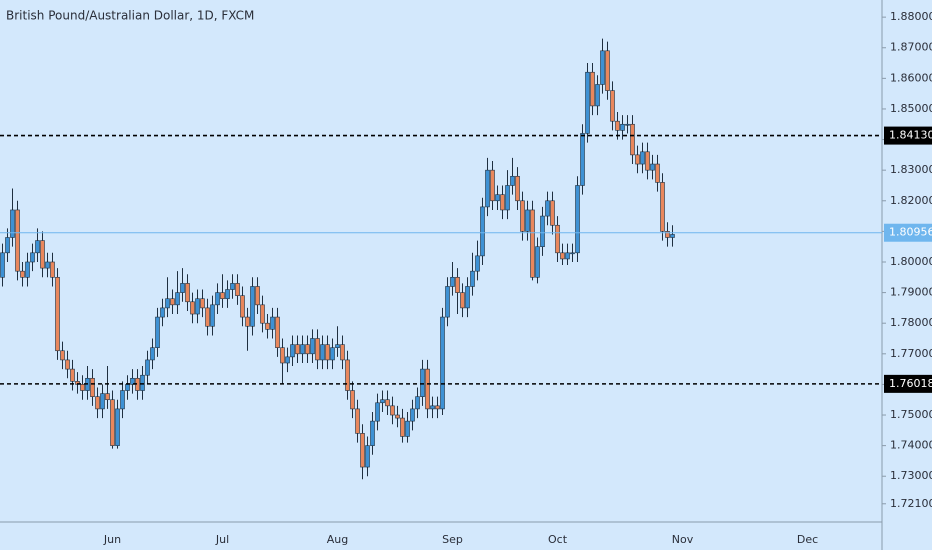 The width and height of the screenshot is (932, 550). I want to click on y-tick-label: 1.88000, so click(911, 16).